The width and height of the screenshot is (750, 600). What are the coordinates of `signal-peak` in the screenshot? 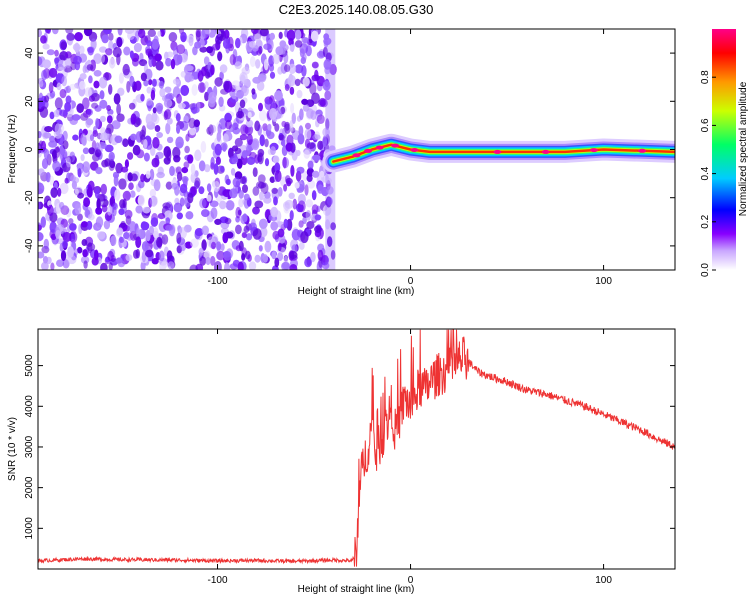 It's located at (593, 150).